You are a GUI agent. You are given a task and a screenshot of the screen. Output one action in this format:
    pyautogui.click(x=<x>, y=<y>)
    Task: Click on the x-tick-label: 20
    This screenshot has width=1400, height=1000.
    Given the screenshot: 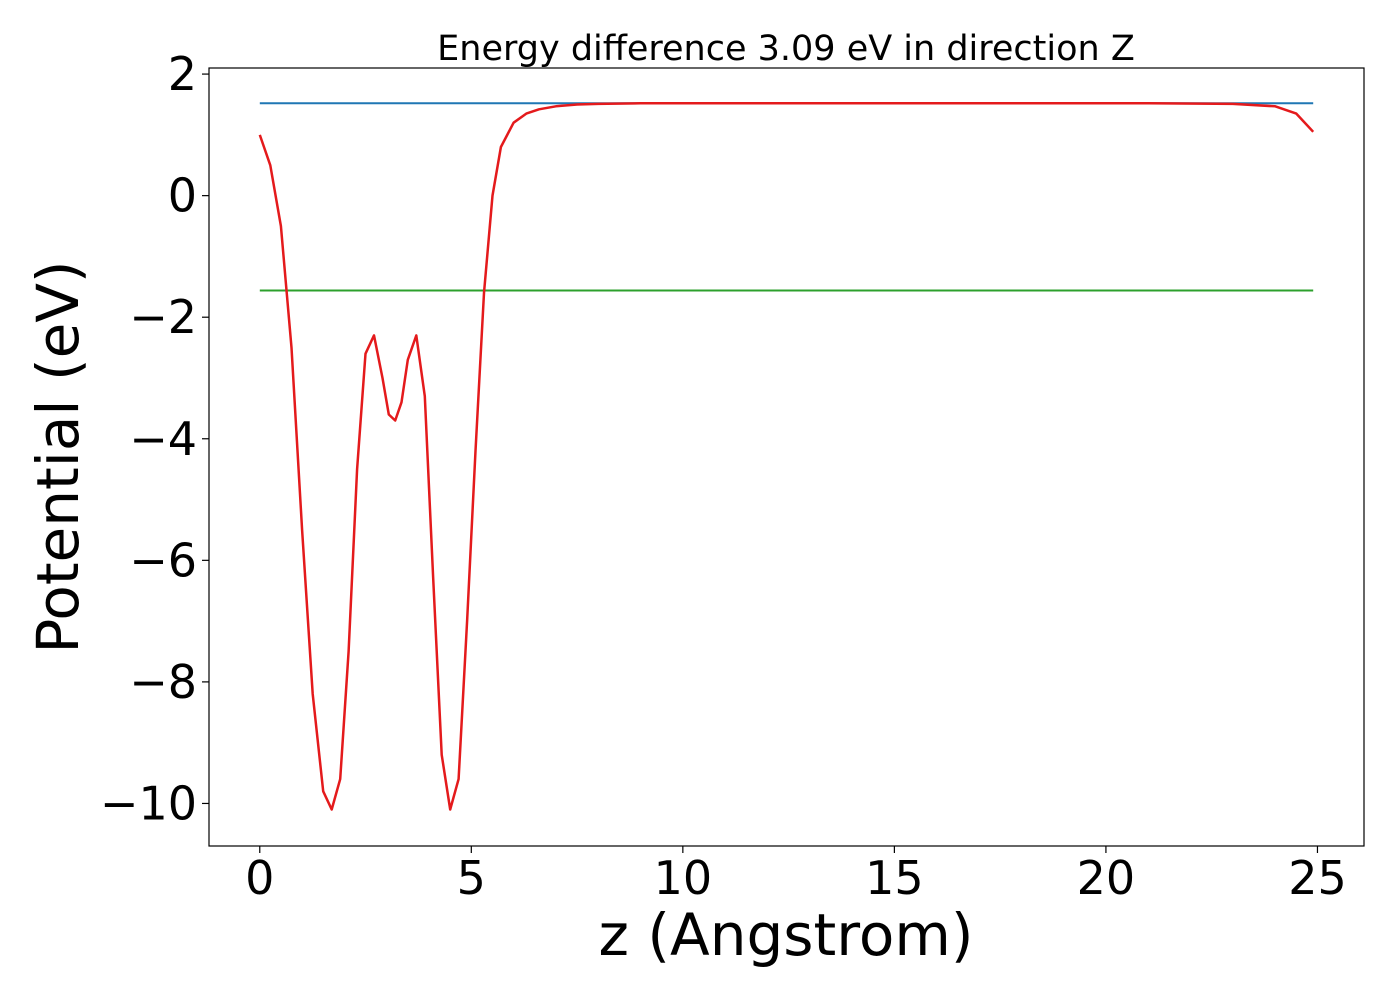 What is the action you would take?
    pyautogui.click(x=1106, y=878)
    